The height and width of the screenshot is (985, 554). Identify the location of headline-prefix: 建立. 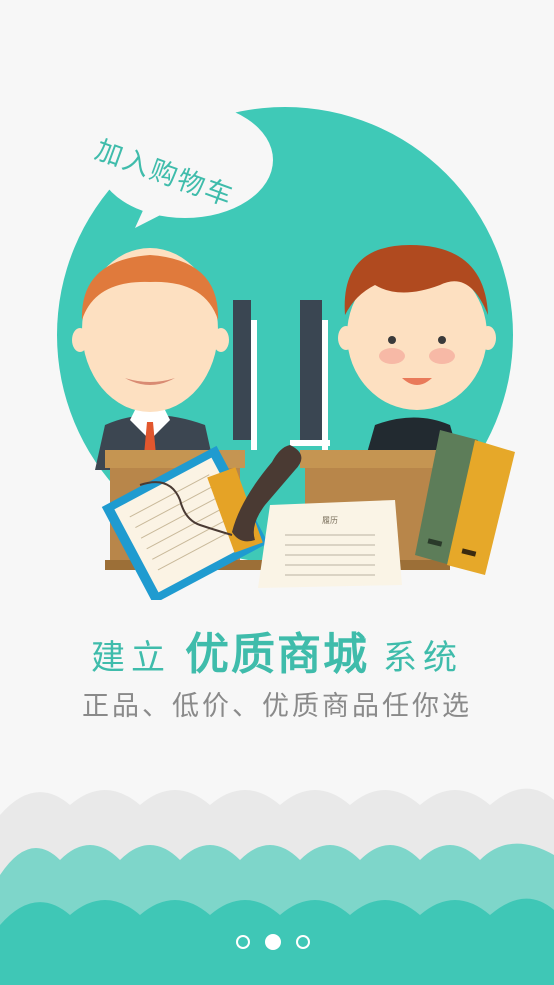
(131, 658).